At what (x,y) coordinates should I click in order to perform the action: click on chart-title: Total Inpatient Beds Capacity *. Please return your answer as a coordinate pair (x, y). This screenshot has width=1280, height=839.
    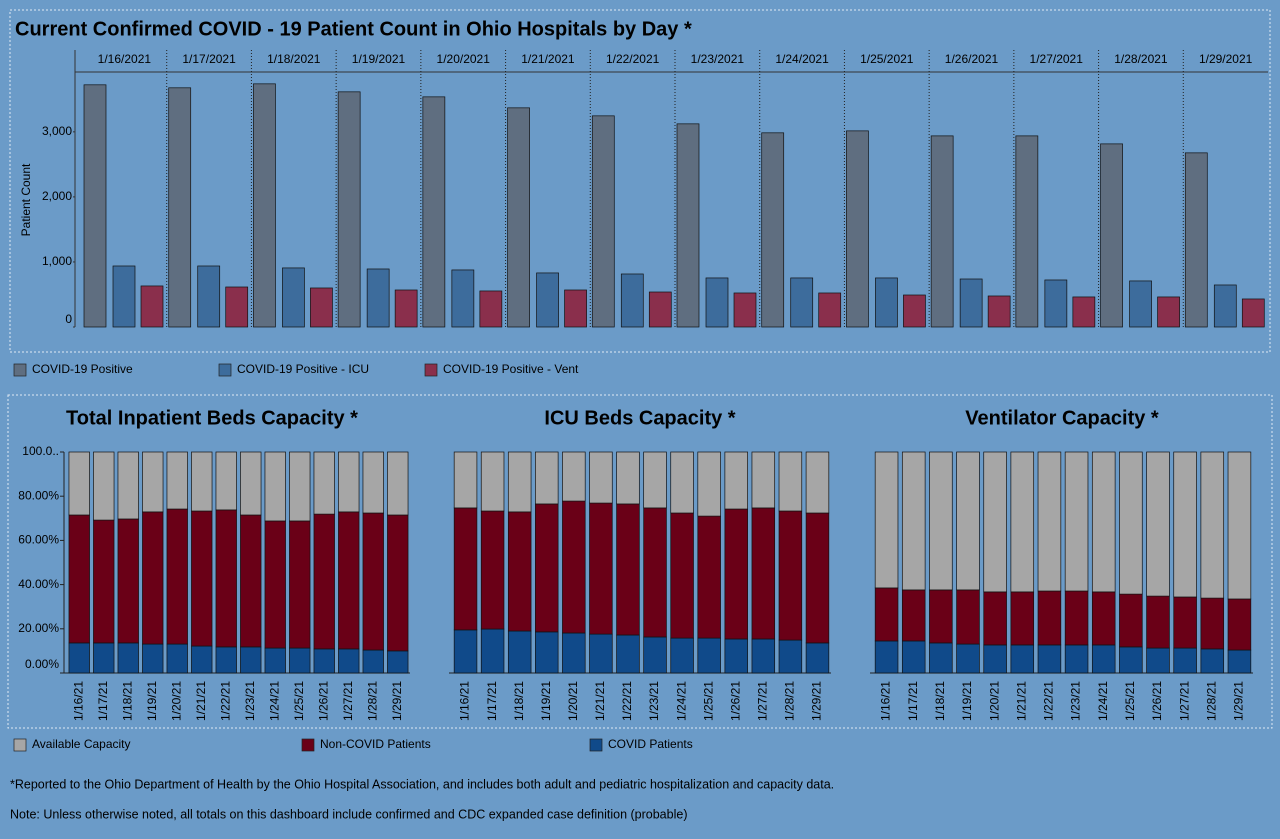
    Looking at the image, I should click on (212, 418).